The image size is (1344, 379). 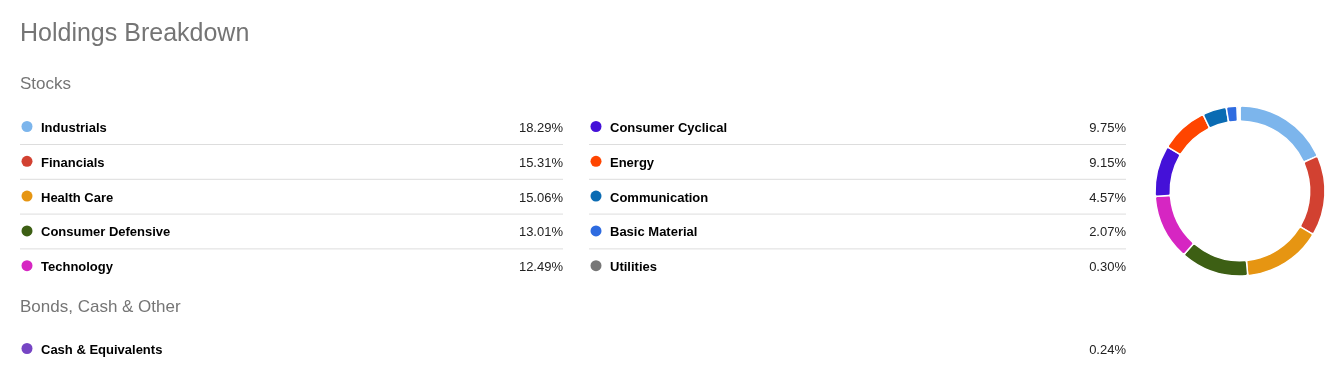 What do you see at coordinates (1108, 197) in the screenshot?
I see `data-label: 4.57%` at bounding box center [1108, 197].